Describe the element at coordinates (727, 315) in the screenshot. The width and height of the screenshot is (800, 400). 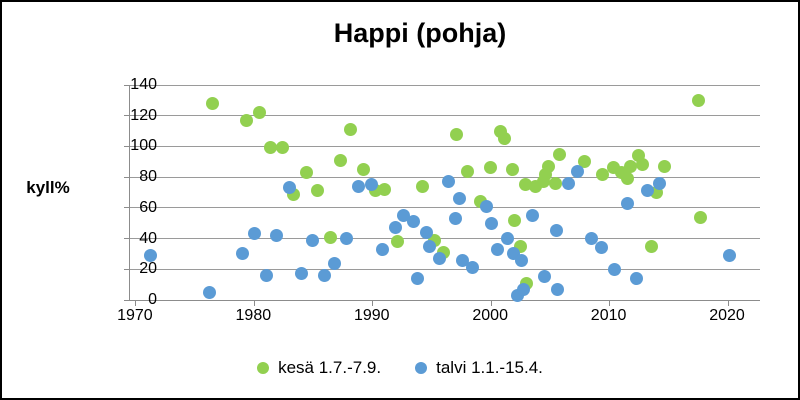
I see `x-tick-label: 2020` at that location.